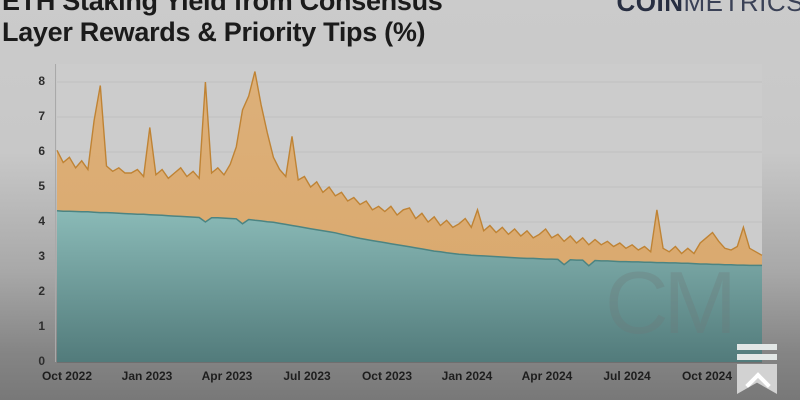  What do you see at coordinates (650, 8) in the screenshot?
I see `logo-text-coin: COIN` at bounding box center [650, 8].